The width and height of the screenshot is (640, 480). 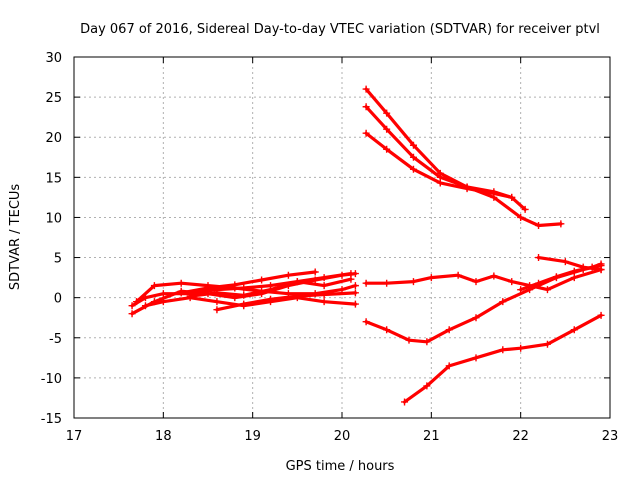 What do you see at coordinates (431, 436) in the screenshot?
I see `x-tick-label: 21` at bounding box center [431, 436].